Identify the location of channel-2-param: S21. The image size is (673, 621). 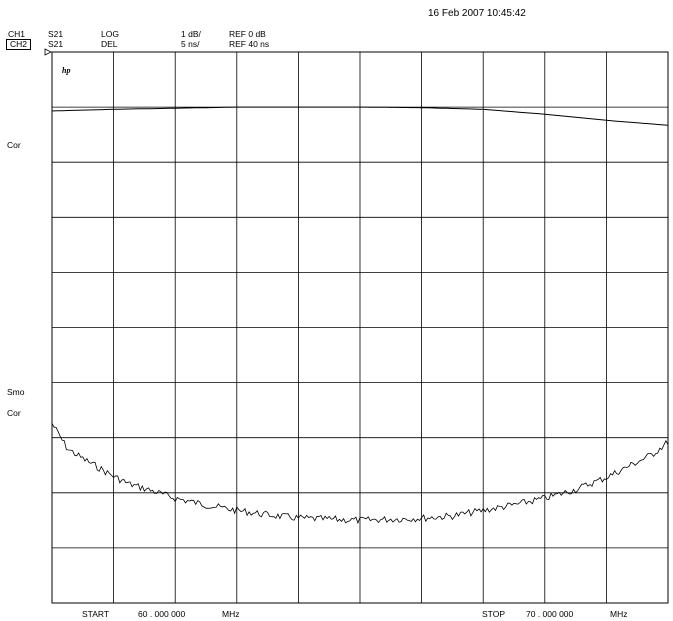
(56, 44).